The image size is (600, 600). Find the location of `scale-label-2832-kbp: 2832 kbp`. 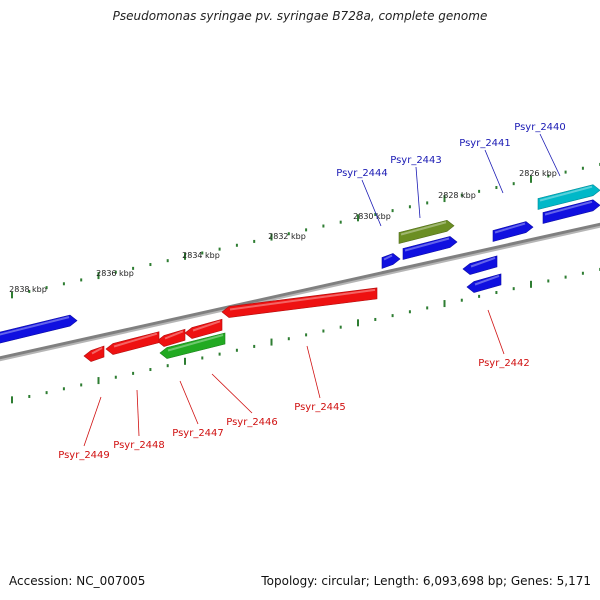

scale-label-2832-kbp: 2832 kbp is located at coordinates (287, 236).